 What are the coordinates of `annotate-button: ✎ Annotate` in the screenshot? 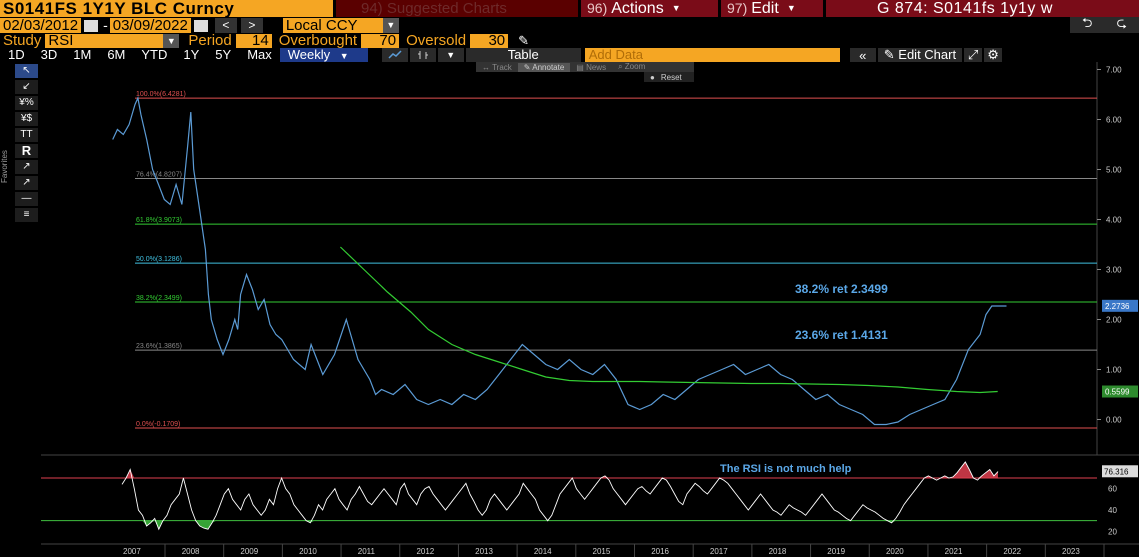 It's located at (544, 67).